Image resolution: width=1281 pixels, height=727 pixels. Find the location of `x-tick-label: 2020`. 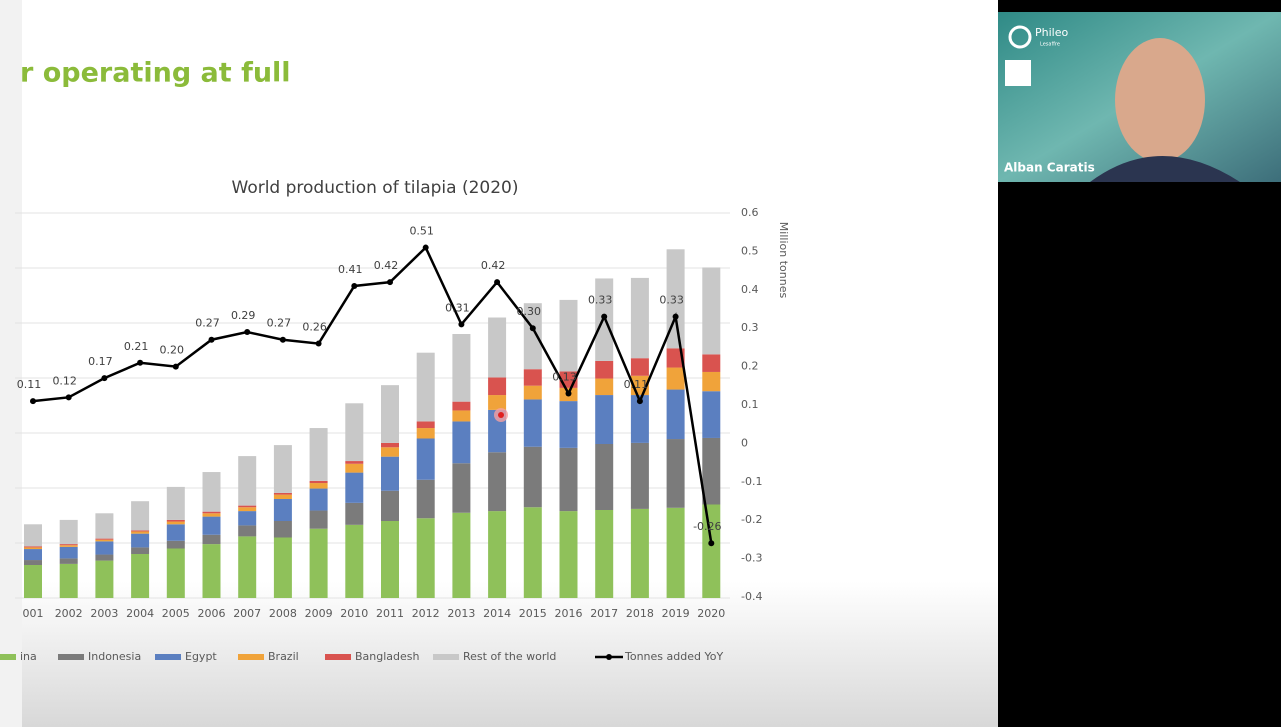

x-tick-label: 2020 is located at coordinates (711, 613).